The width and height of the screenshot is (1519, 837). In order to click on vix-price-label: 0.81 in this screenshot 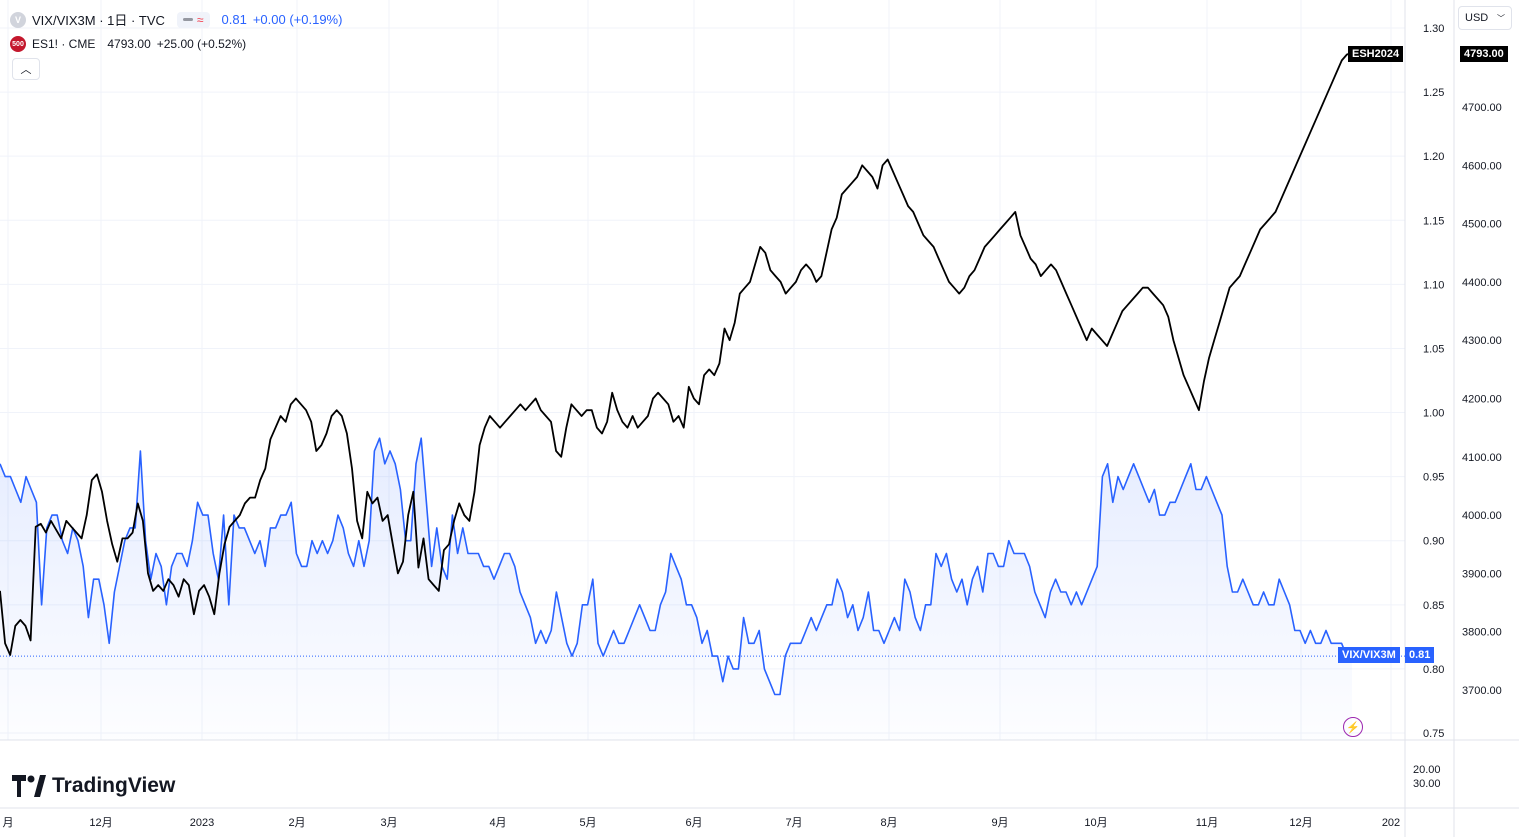, I will do `click(1420, 655)`.